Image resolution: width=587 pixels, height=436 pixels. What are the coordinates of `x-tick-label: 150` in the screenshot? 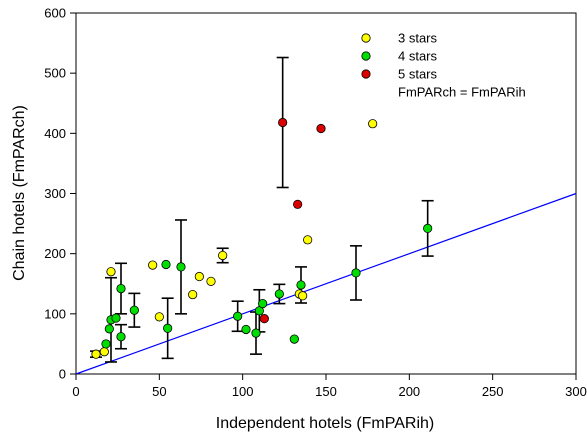 It's located at (326, 391).